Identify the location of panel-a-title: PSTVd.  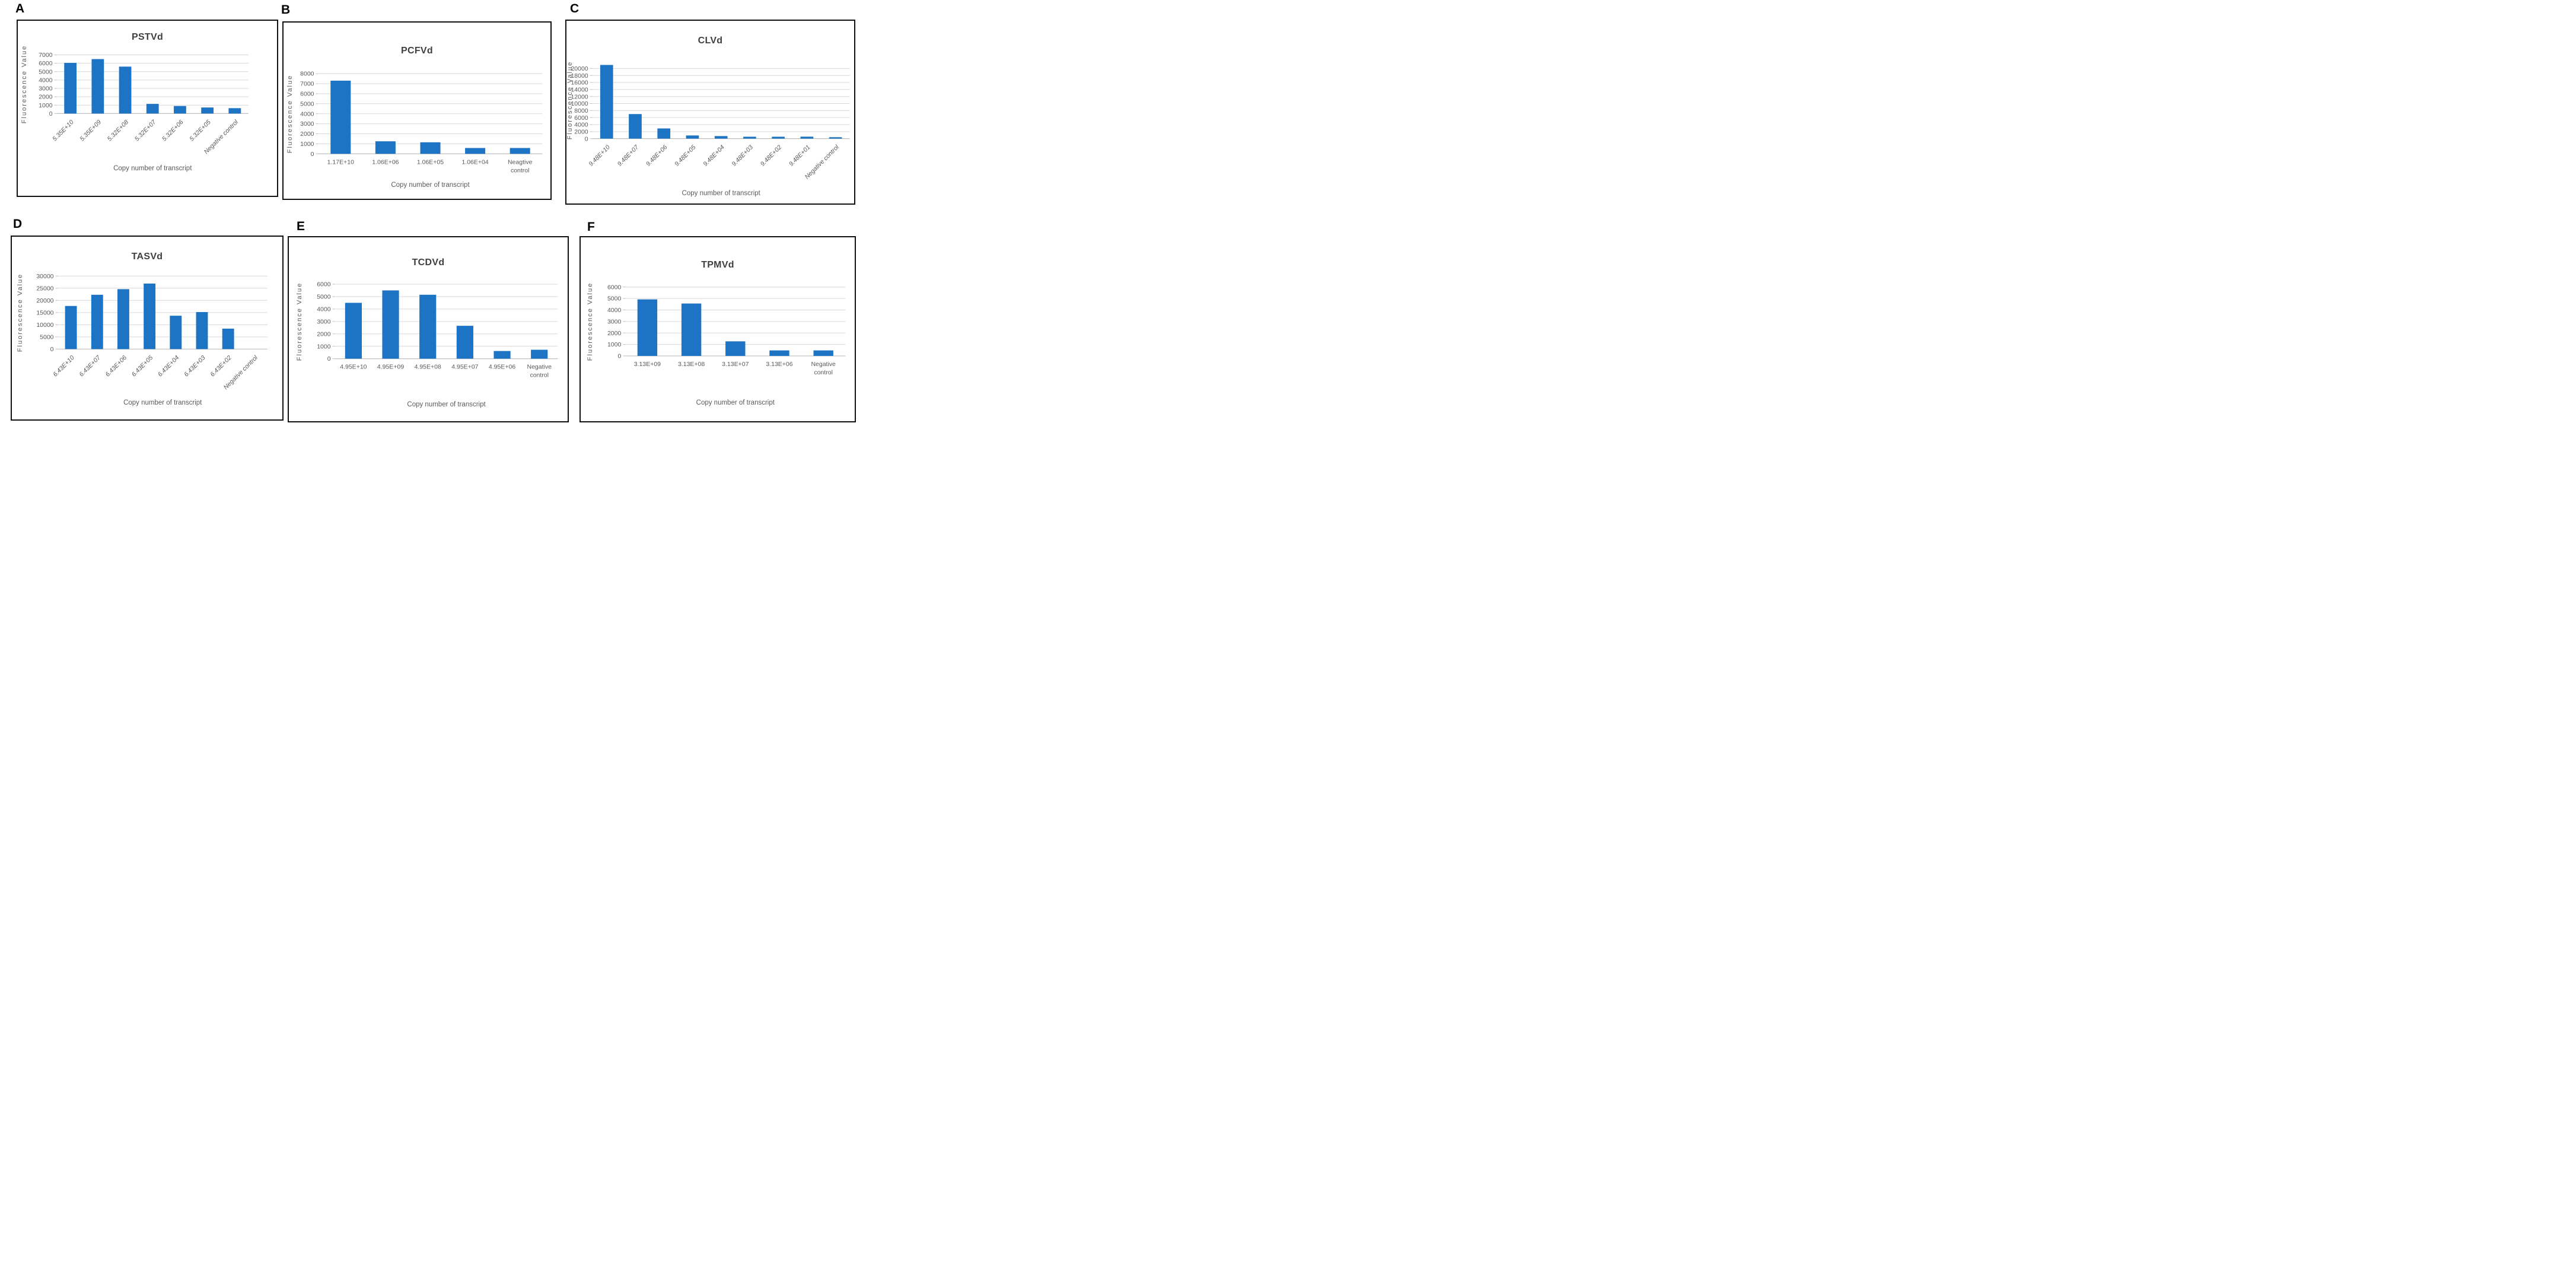
(147, 37).